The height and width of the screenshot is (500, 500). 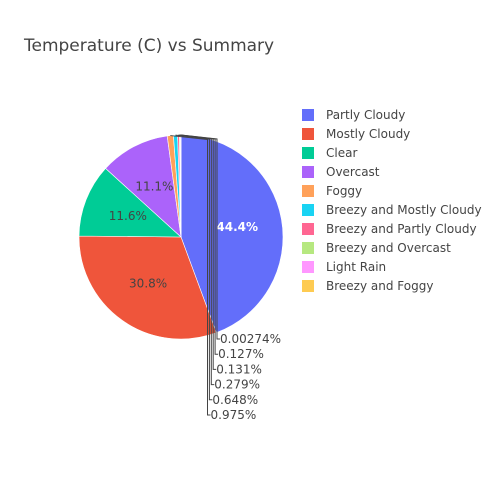 What do you see at coordinates (356, 267) in the screenshot?
I see `legend-label: Light Rain` at bounding box center [356, 267].